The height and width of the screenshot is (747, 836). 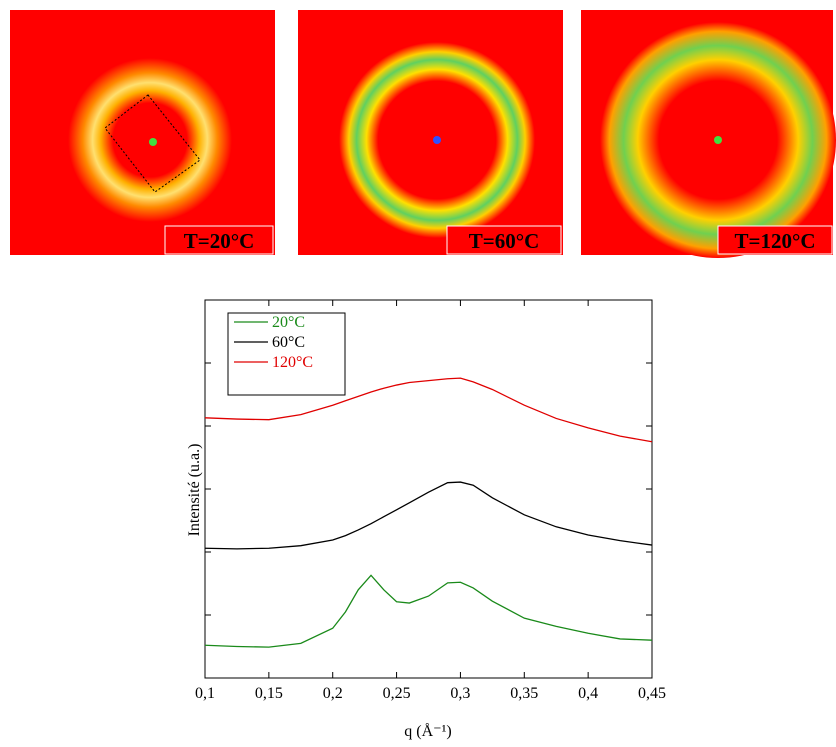 I want to click on panel: T=60°C, so click(x=430, y=132).